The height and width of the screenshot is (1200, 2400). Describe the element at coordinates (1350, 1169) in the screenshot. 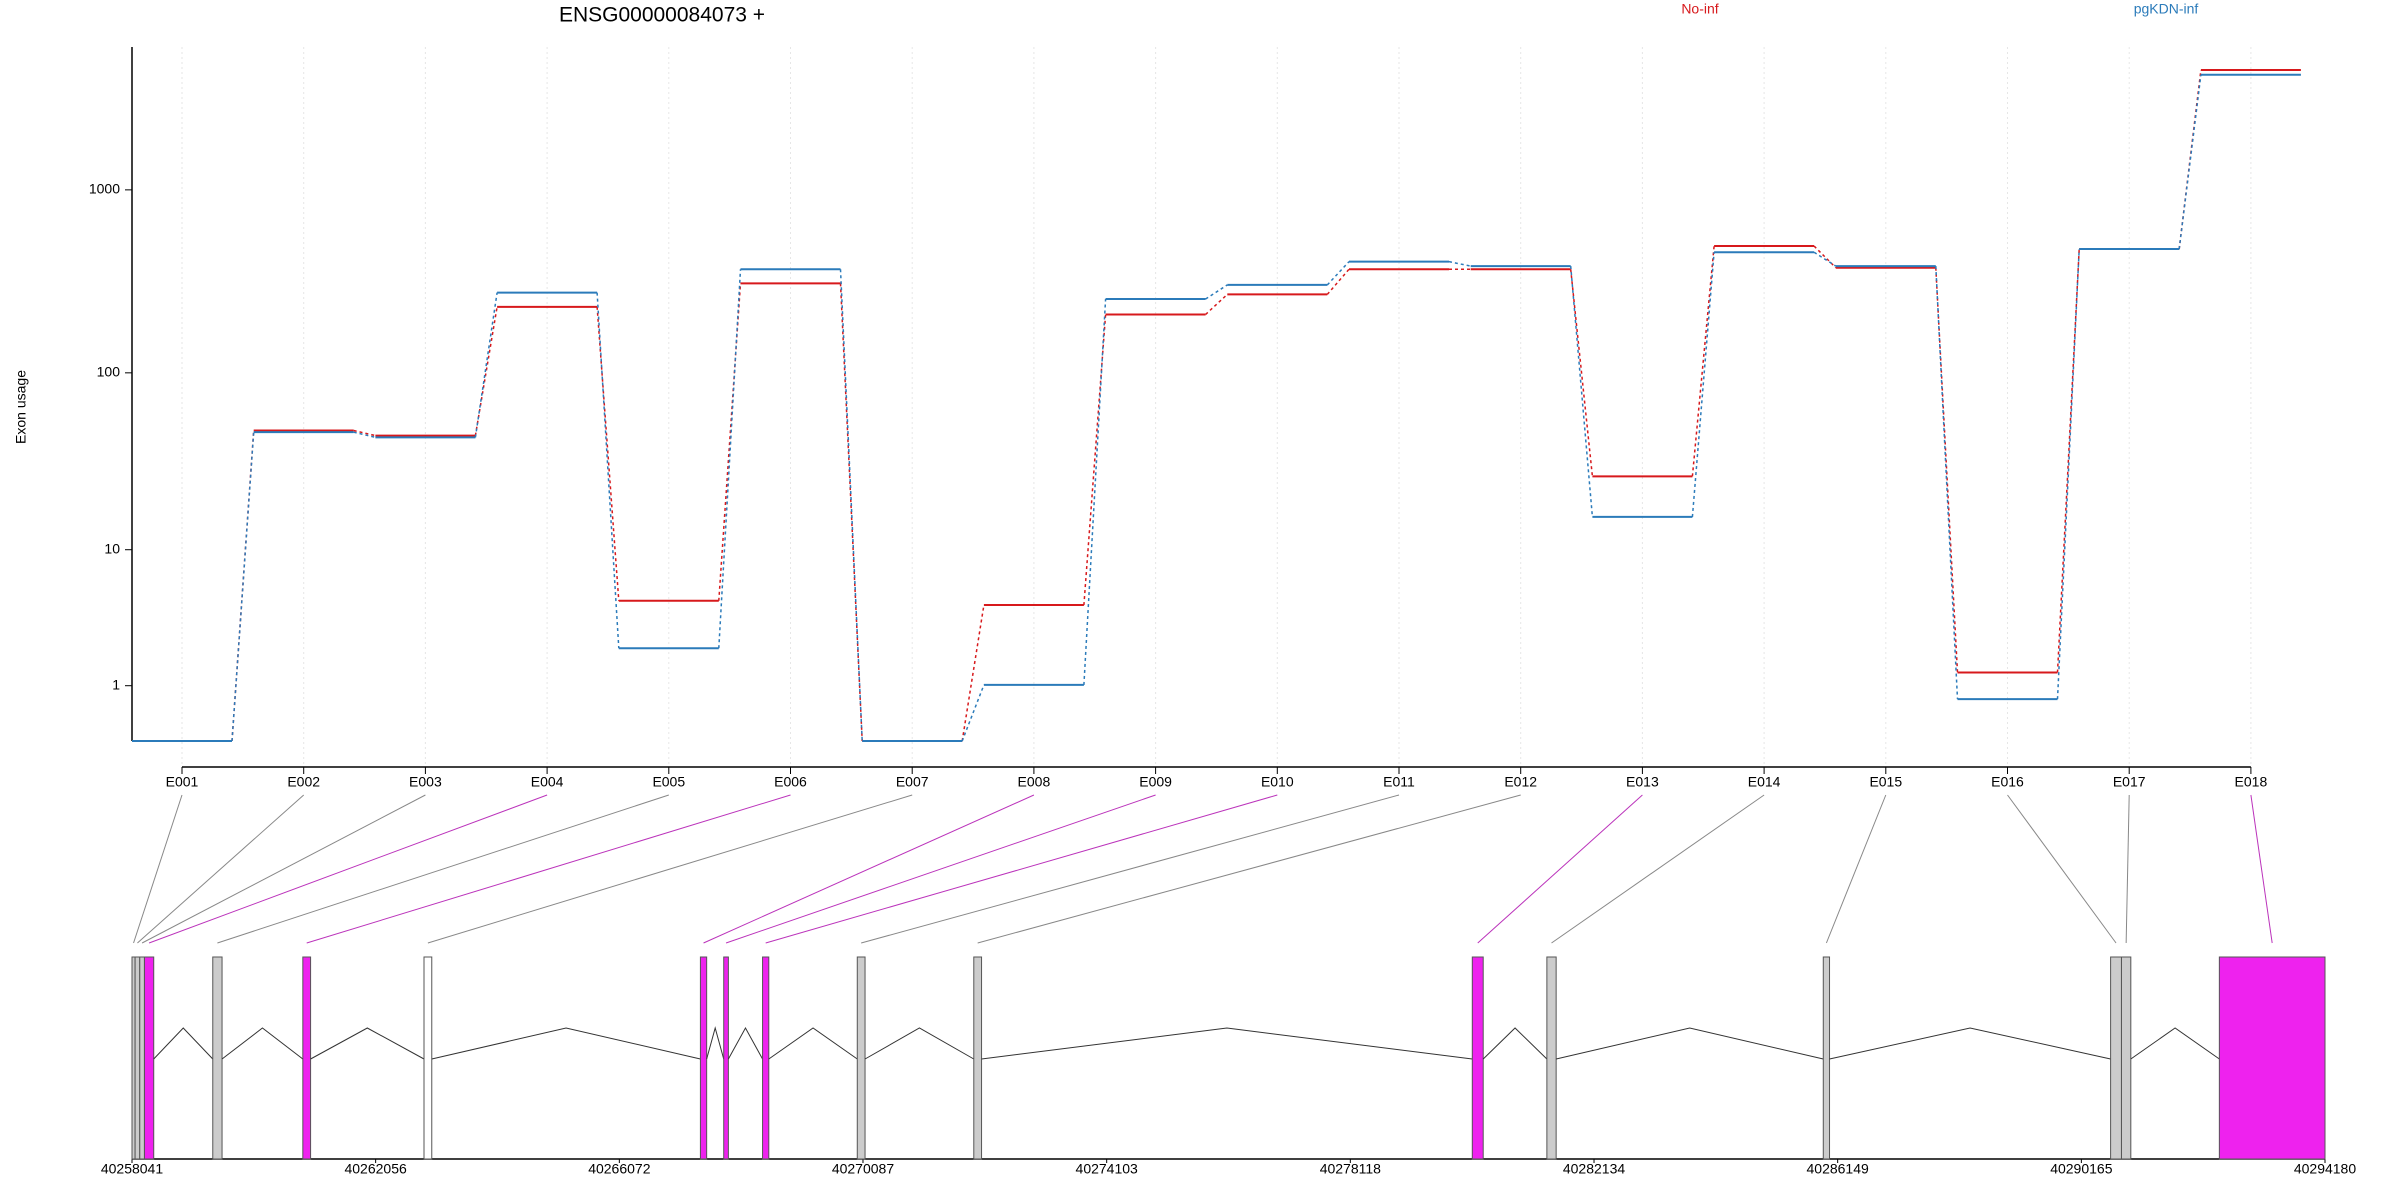

I see `x-tick-label: 40278118` at that location.